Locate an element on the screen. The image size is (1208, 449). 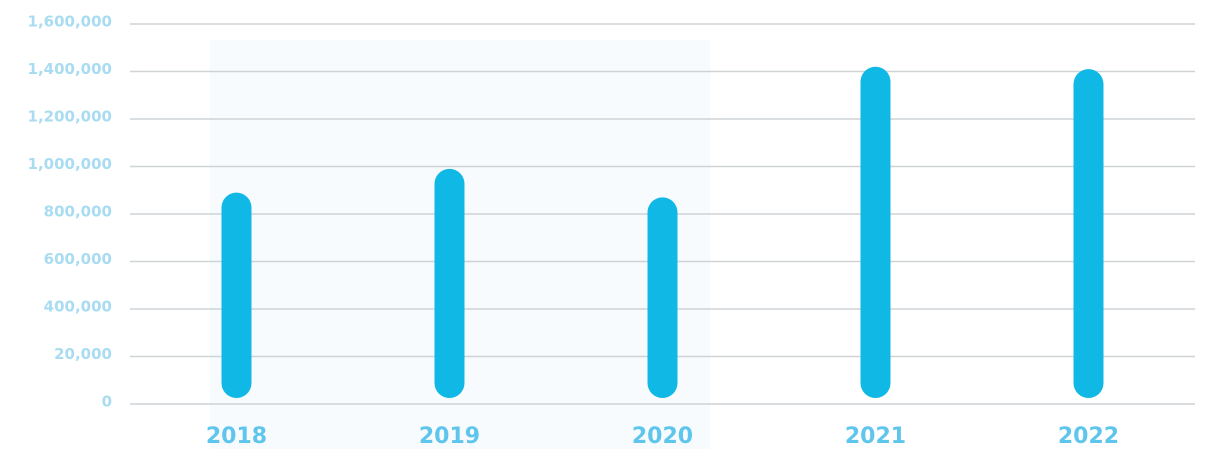
y-tick-label: 1,400,000 is located at coordinates (70, 69).